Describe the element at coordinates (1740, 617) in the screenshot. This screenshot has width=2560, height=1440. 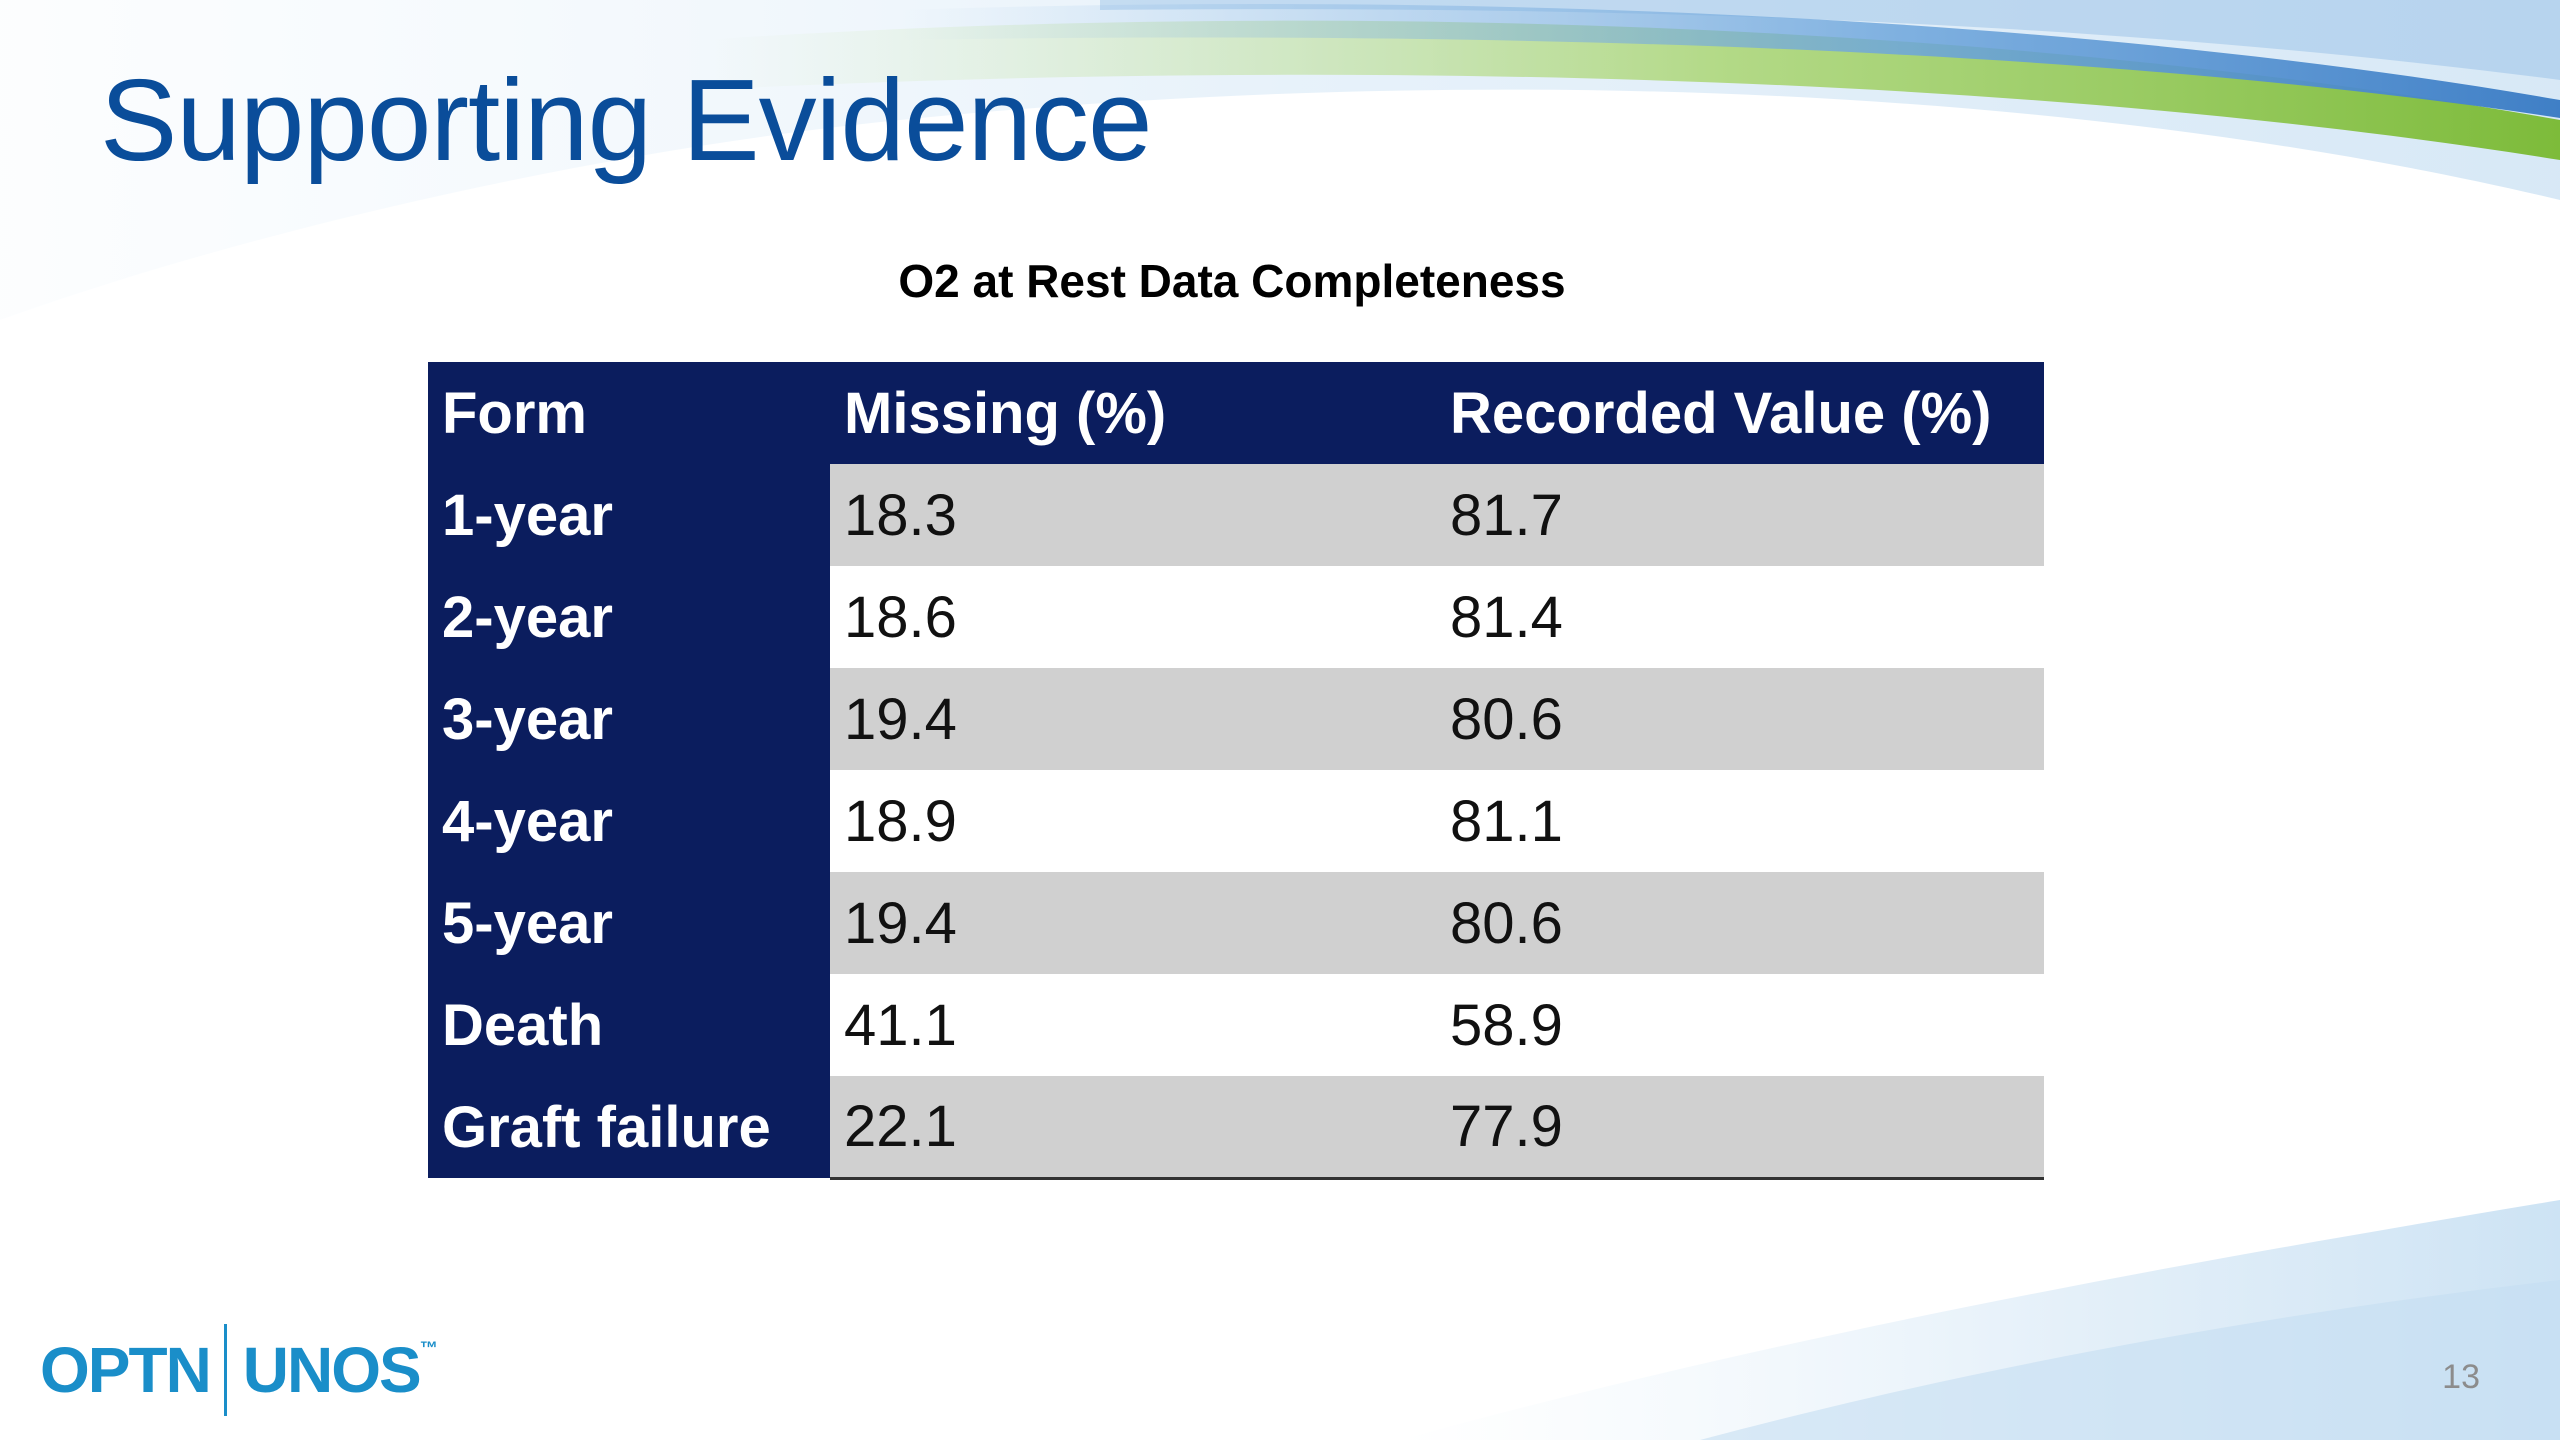
I see `recorded-cell: 81.4` at that location.